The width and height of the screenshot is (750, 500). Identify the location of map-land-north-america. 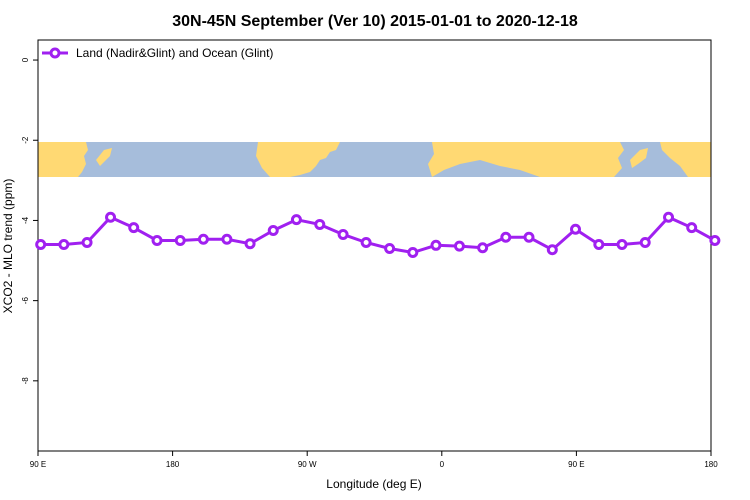
(298, 159).